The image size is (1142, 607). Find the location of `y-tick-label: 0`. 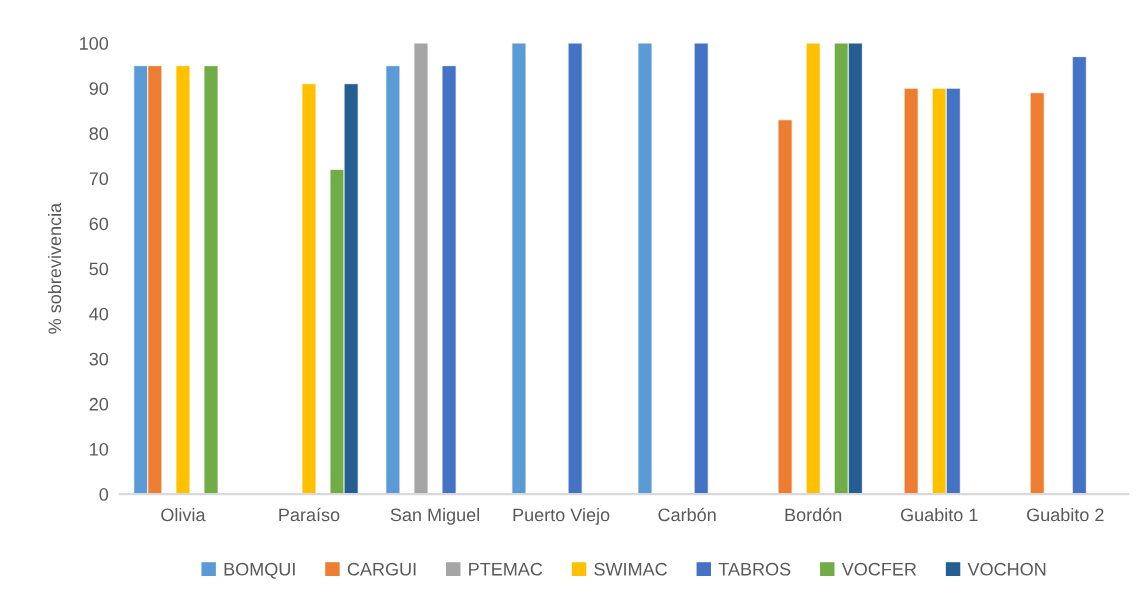

y-tick-label: 0 is located at coordinates (104, 494).